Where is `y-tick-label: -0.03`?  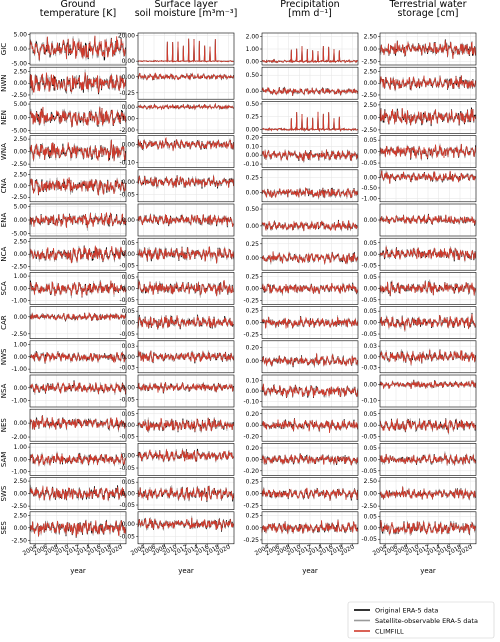 y-tick-label: -0.03 is located at coordinates (127, 367).